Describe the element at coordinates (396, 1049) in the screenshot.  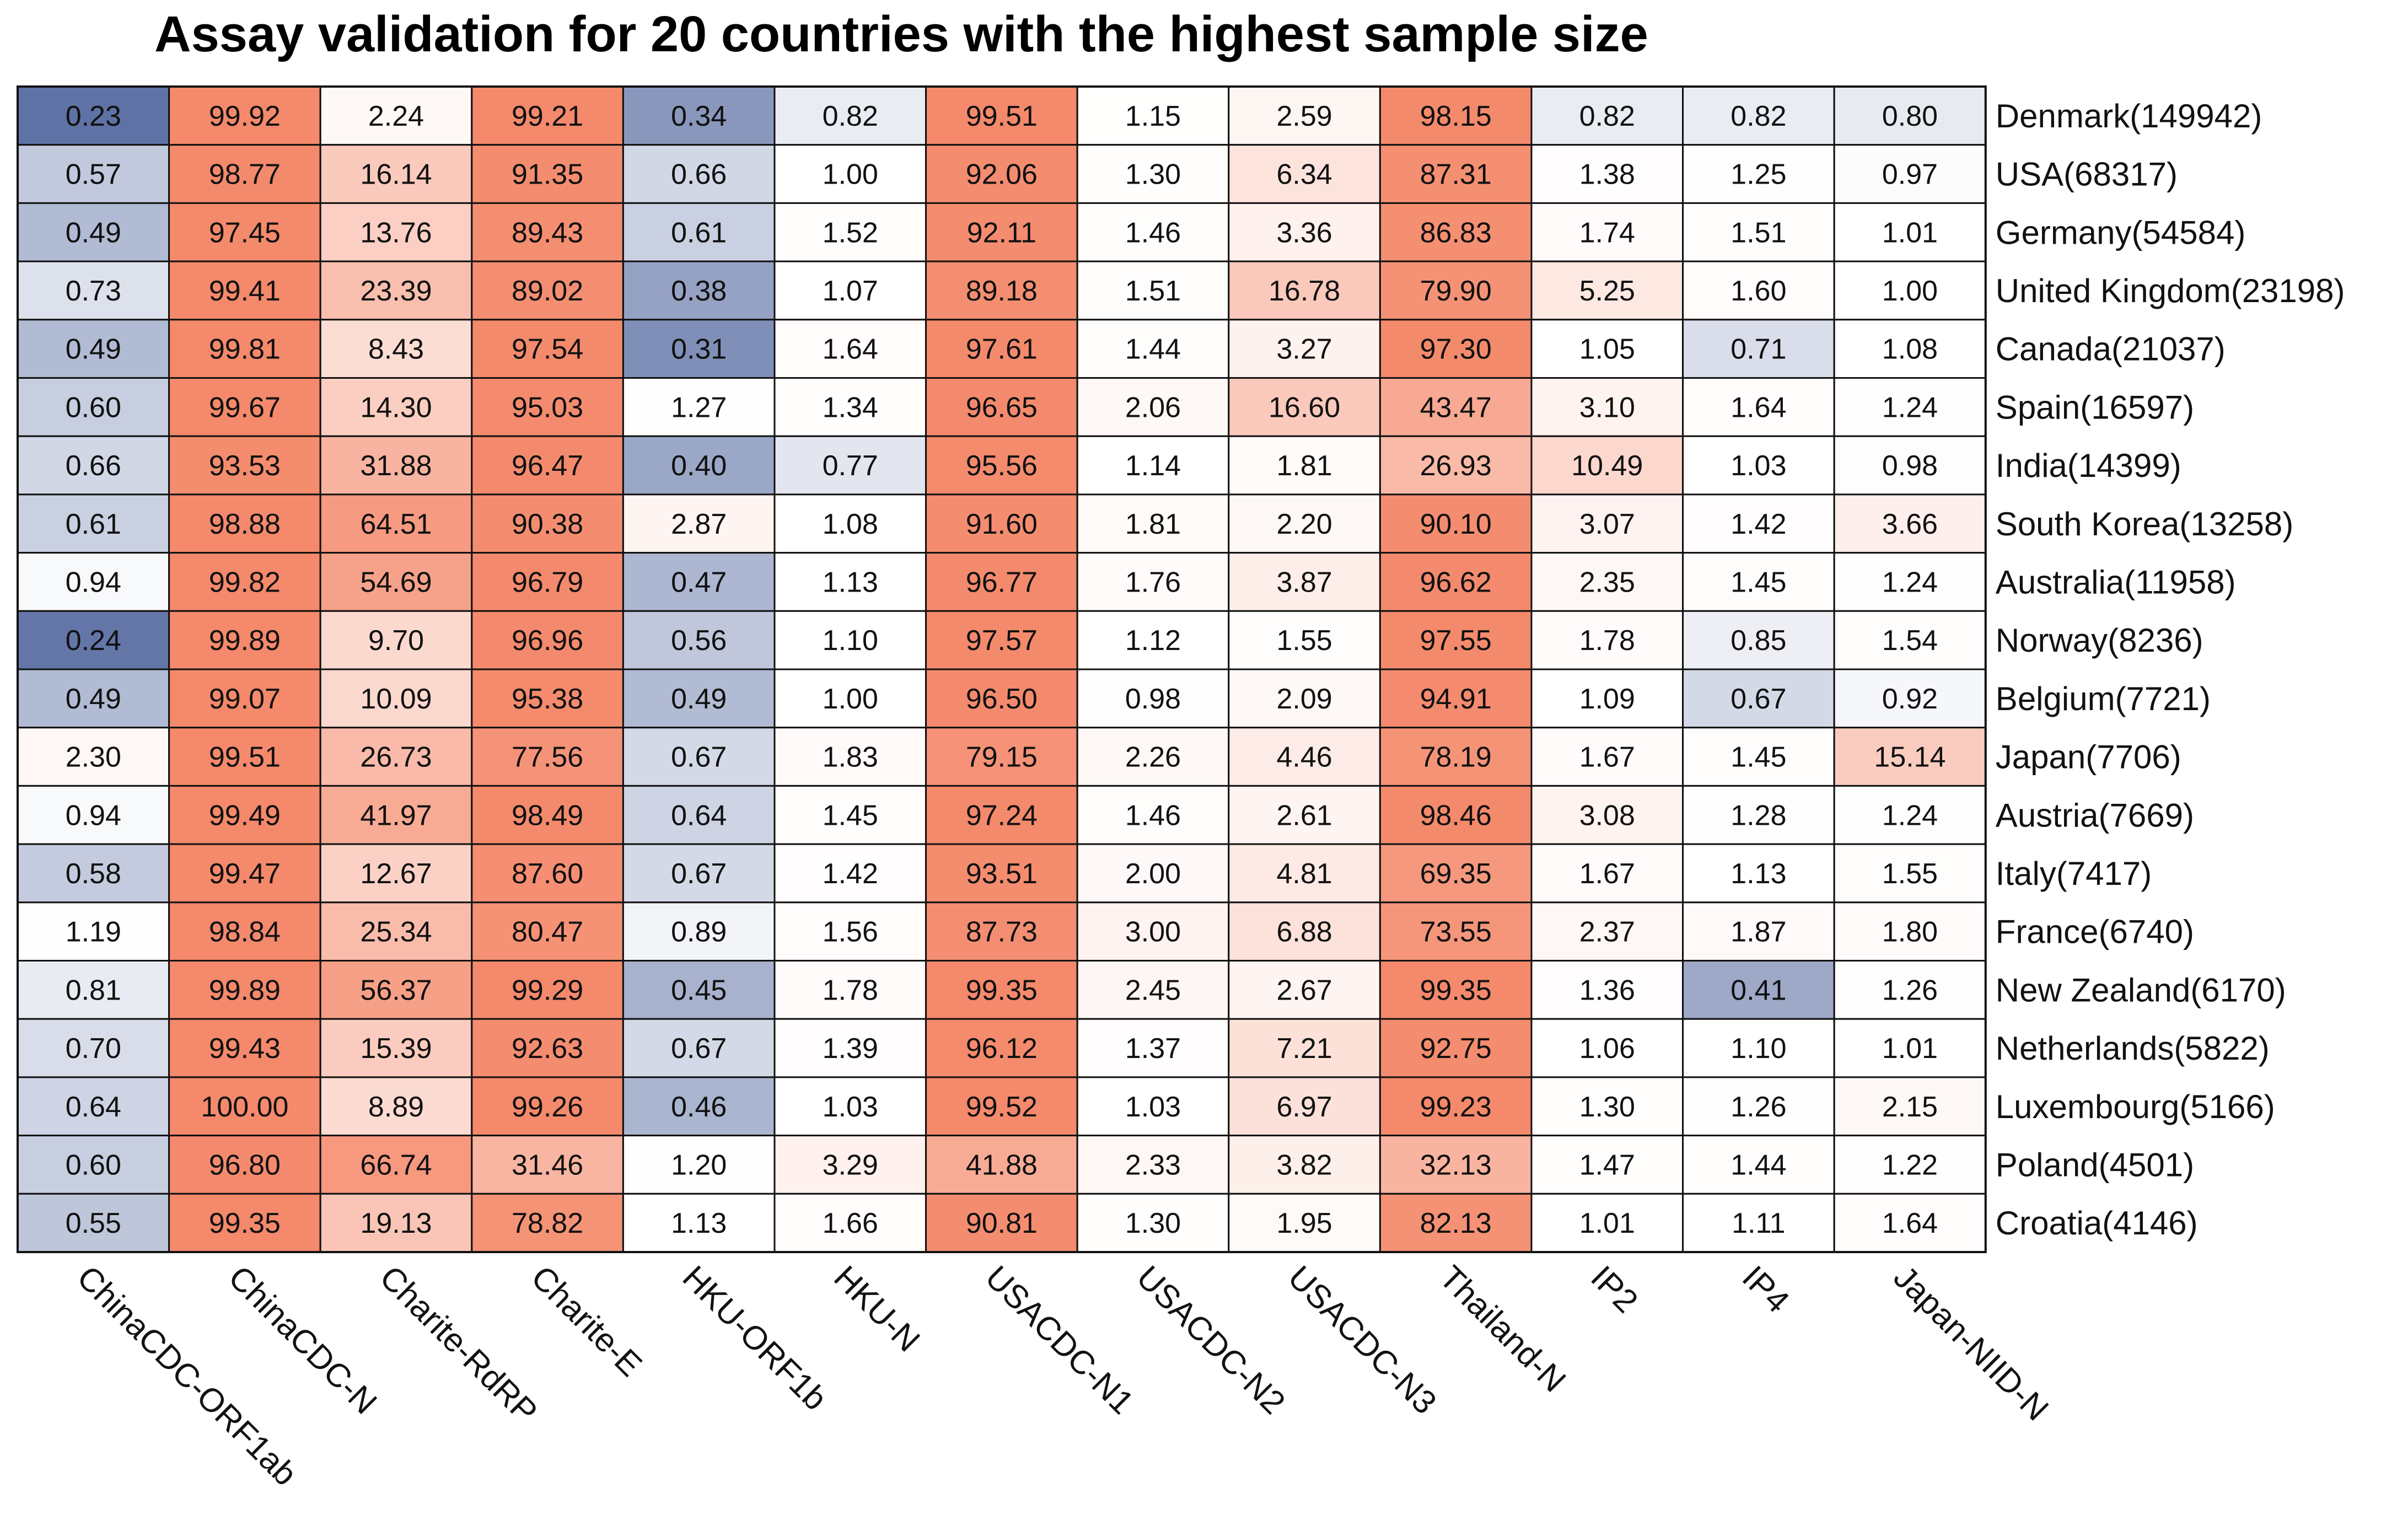
I see `cell-value-label: 15.39` at that location.